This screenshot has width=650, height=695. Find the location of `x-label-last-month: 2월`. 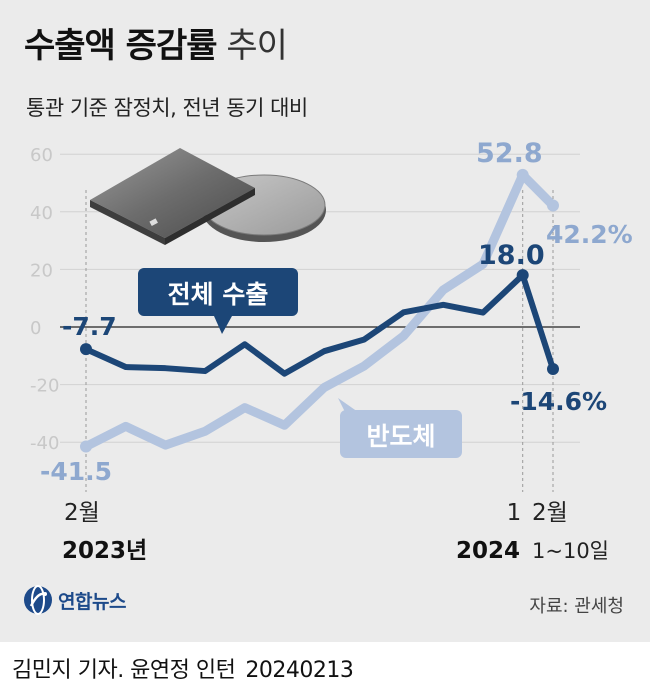

x-label-last-month: 2월 is located at coordinates (550, 513).